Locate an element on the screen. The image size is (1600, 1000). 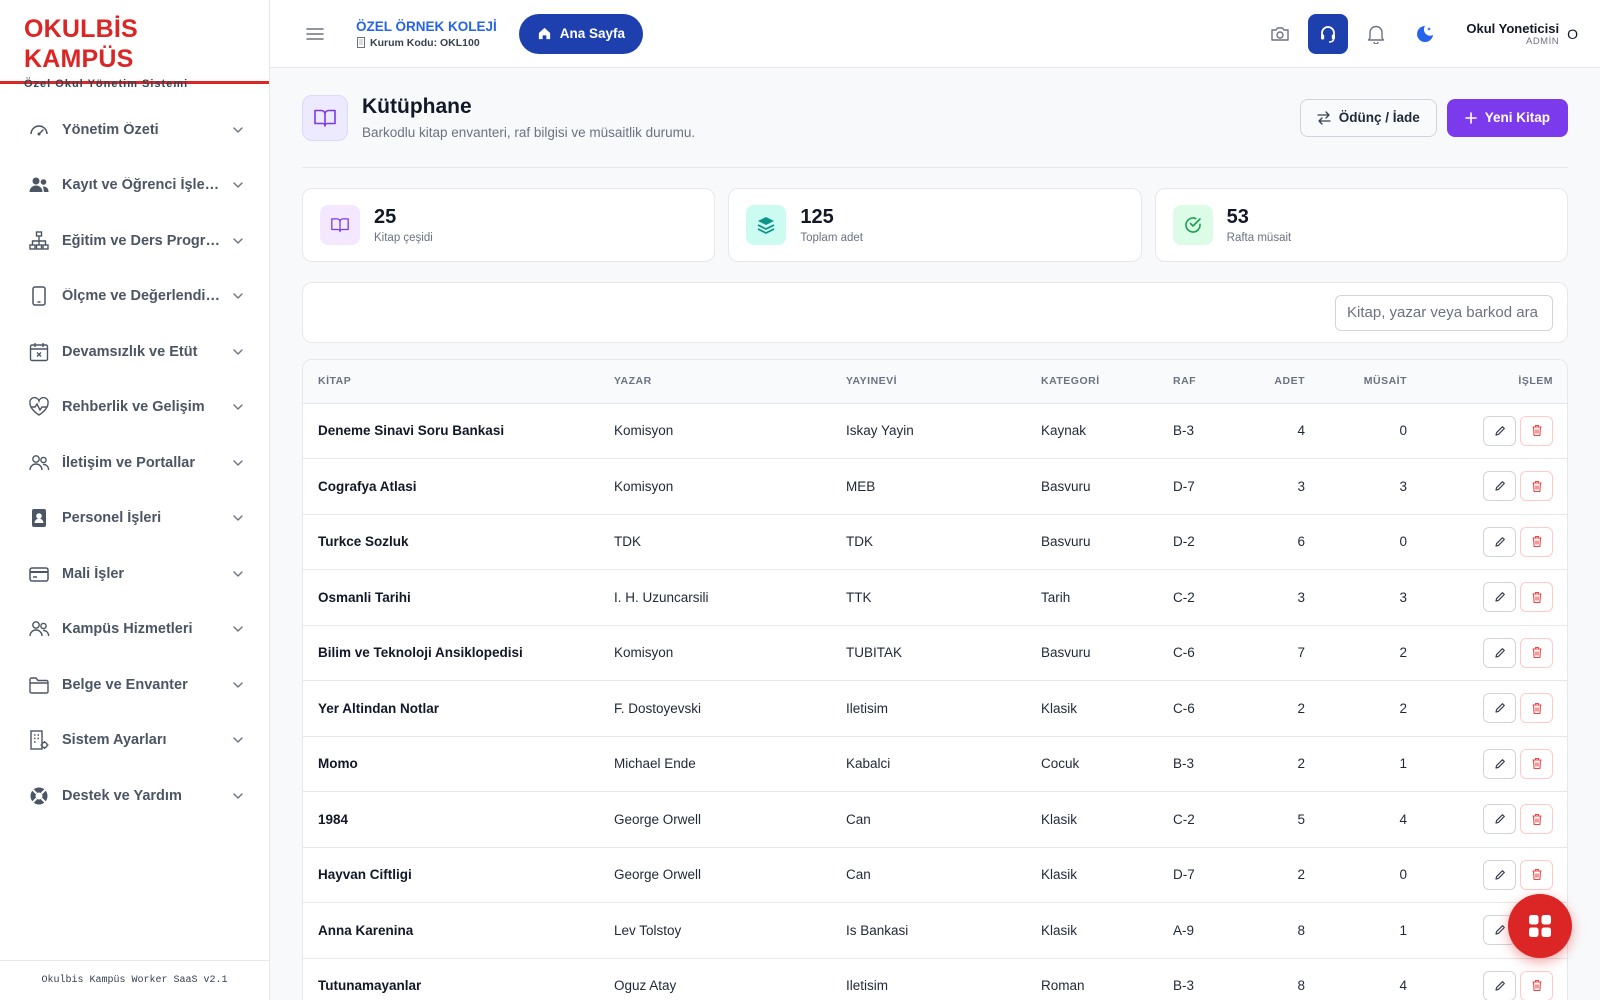
sidebar-item-2: Eğitim ve Ders Programı is located at coordinates (134, 241).